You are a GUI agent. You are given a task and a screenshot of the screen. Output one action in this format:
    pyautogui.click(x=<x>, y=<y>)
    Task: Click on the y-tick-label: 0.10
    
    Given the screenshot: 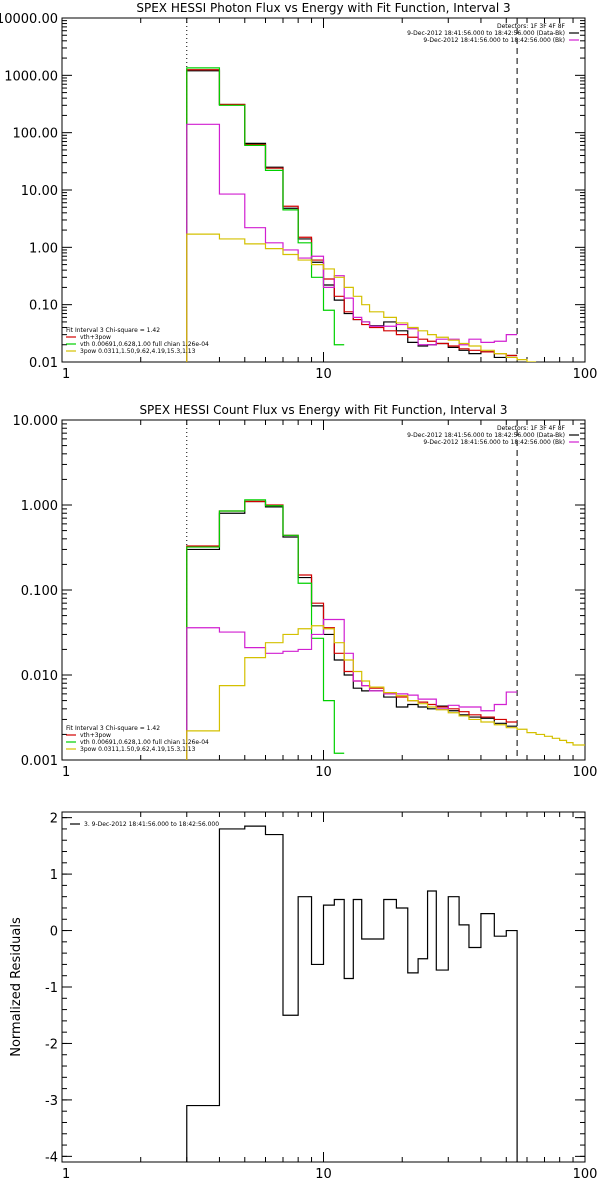 What is the action you would take?
    pyautogui.click(x=43, y=306)
    